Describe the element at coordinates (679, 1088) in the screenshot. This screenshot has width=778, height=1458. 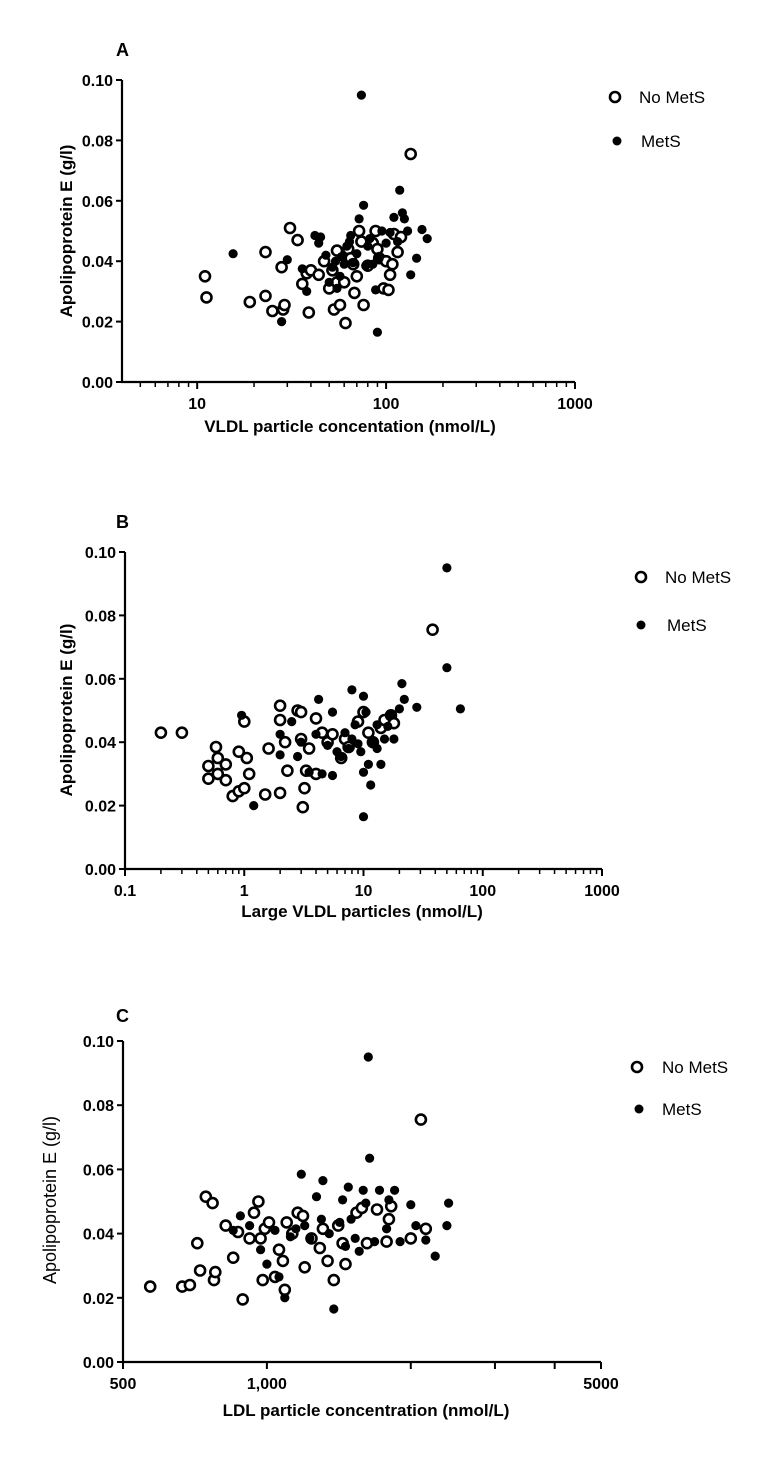
I see `panel-c-legend: No MetS MetS` at that location.